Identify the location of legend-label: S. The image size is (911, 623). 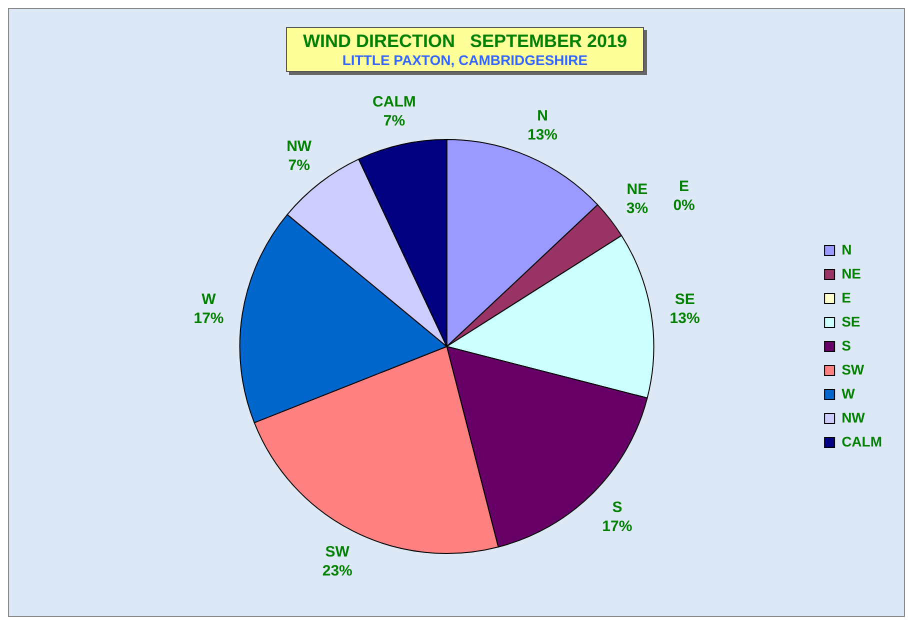
(846, 345).